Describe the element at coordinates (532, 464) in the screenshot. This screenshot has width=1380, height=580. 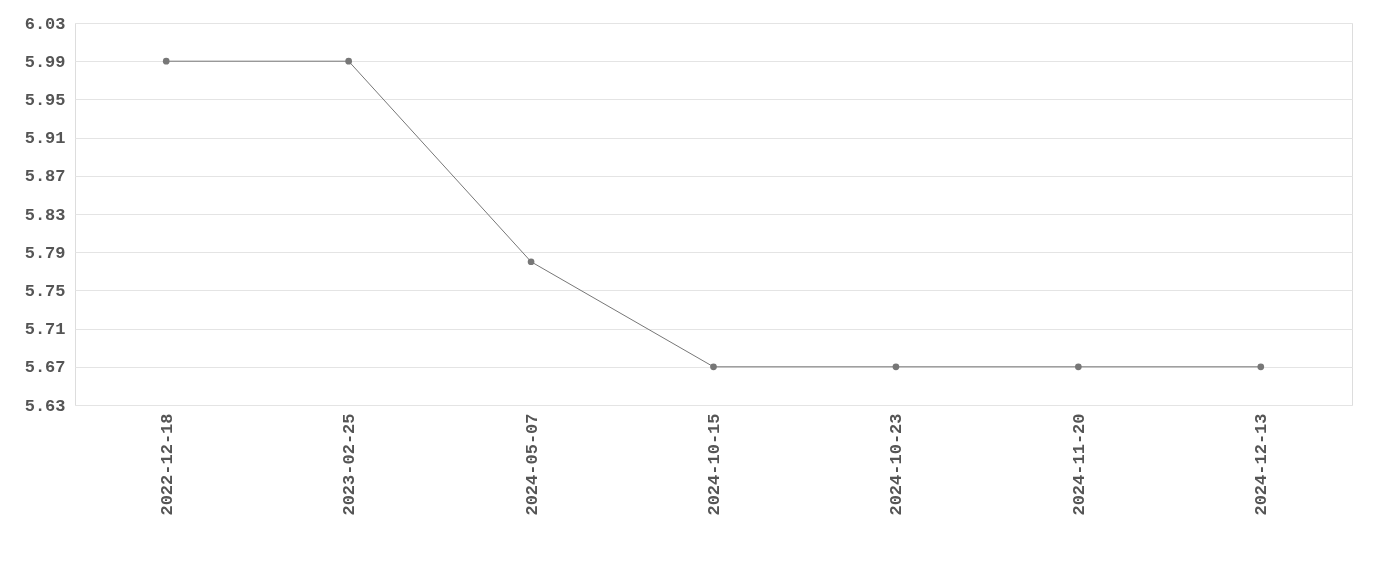
I see `x-tick-label: 2024-05-07` at that location.